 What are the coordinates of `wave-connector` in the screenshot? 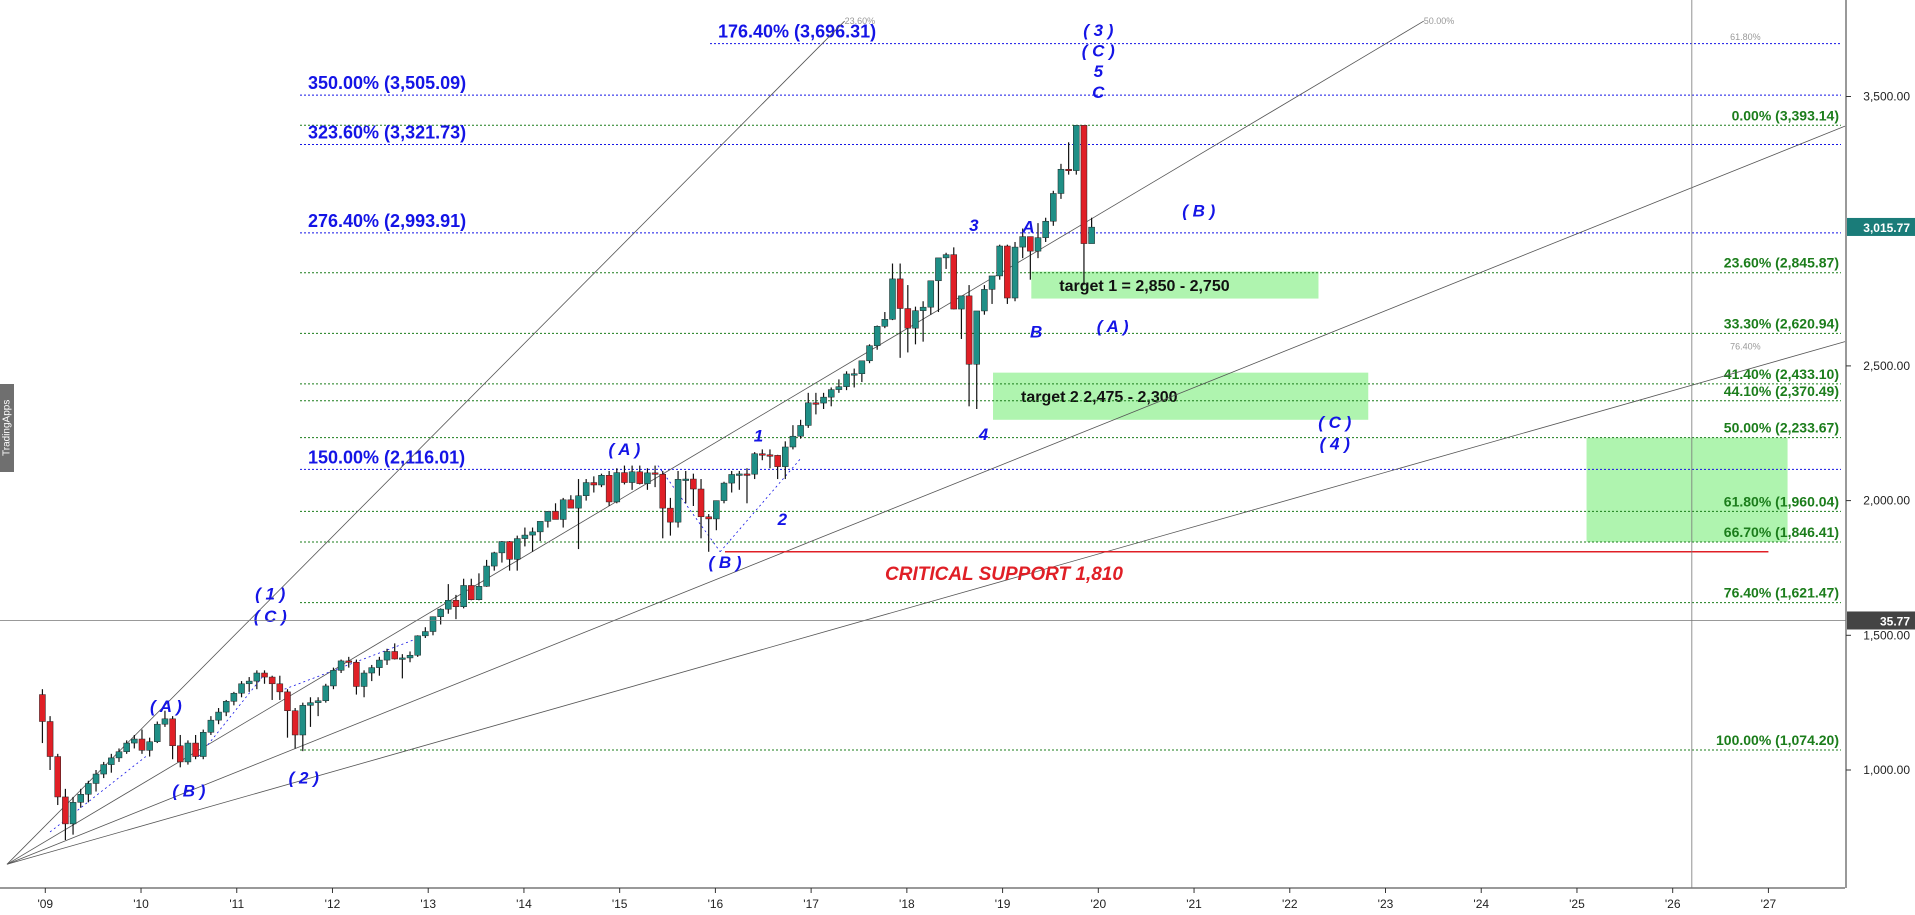 It's located at (232, 714).